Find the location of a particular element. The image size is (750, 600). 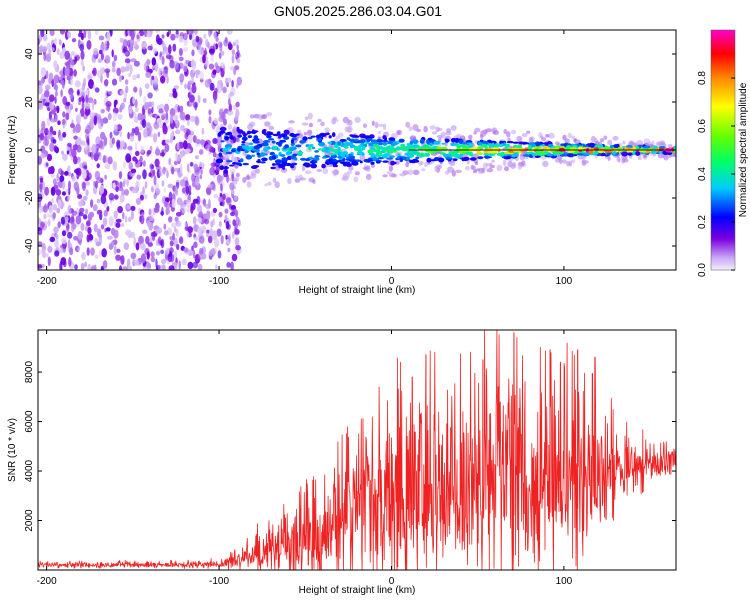

snr-y-tick-label: 6000 is located at coordinates (29, 421).